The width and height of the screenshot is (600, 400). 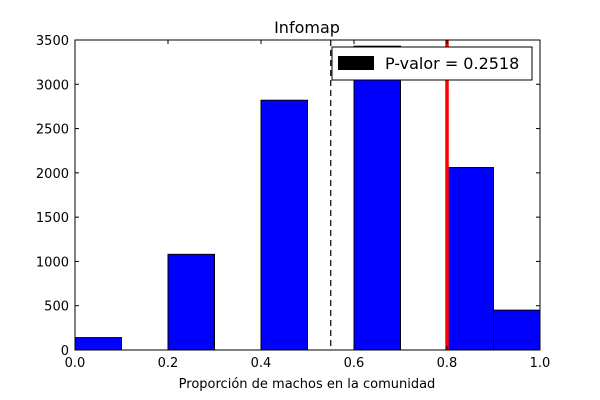 I want to click on y-tick-label: 2500, so click(x=52, y=130).